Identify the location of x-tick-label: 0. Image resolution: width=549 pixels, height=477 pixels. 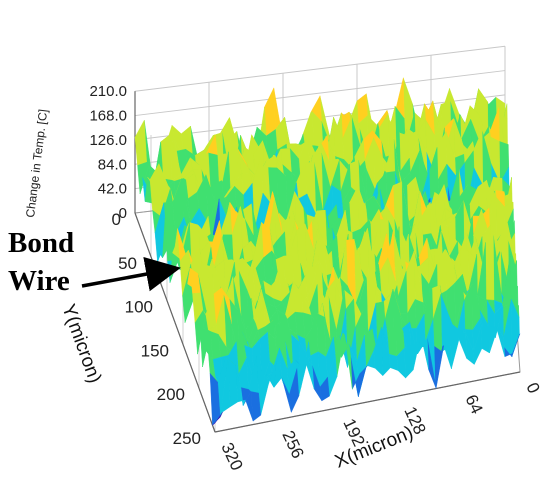
(532, 388).